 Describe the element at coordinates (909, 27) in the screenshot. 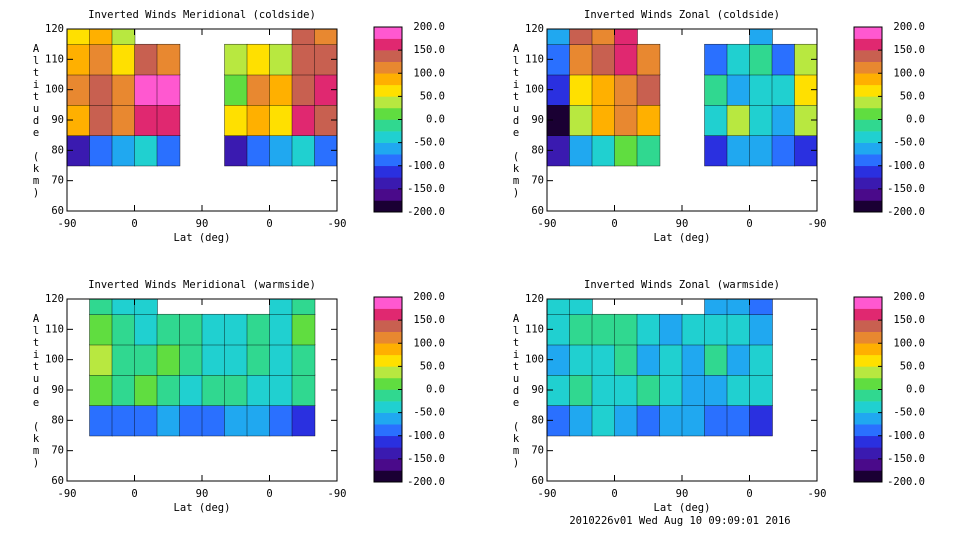

I see `colorbar-label: 200.0` at that location.